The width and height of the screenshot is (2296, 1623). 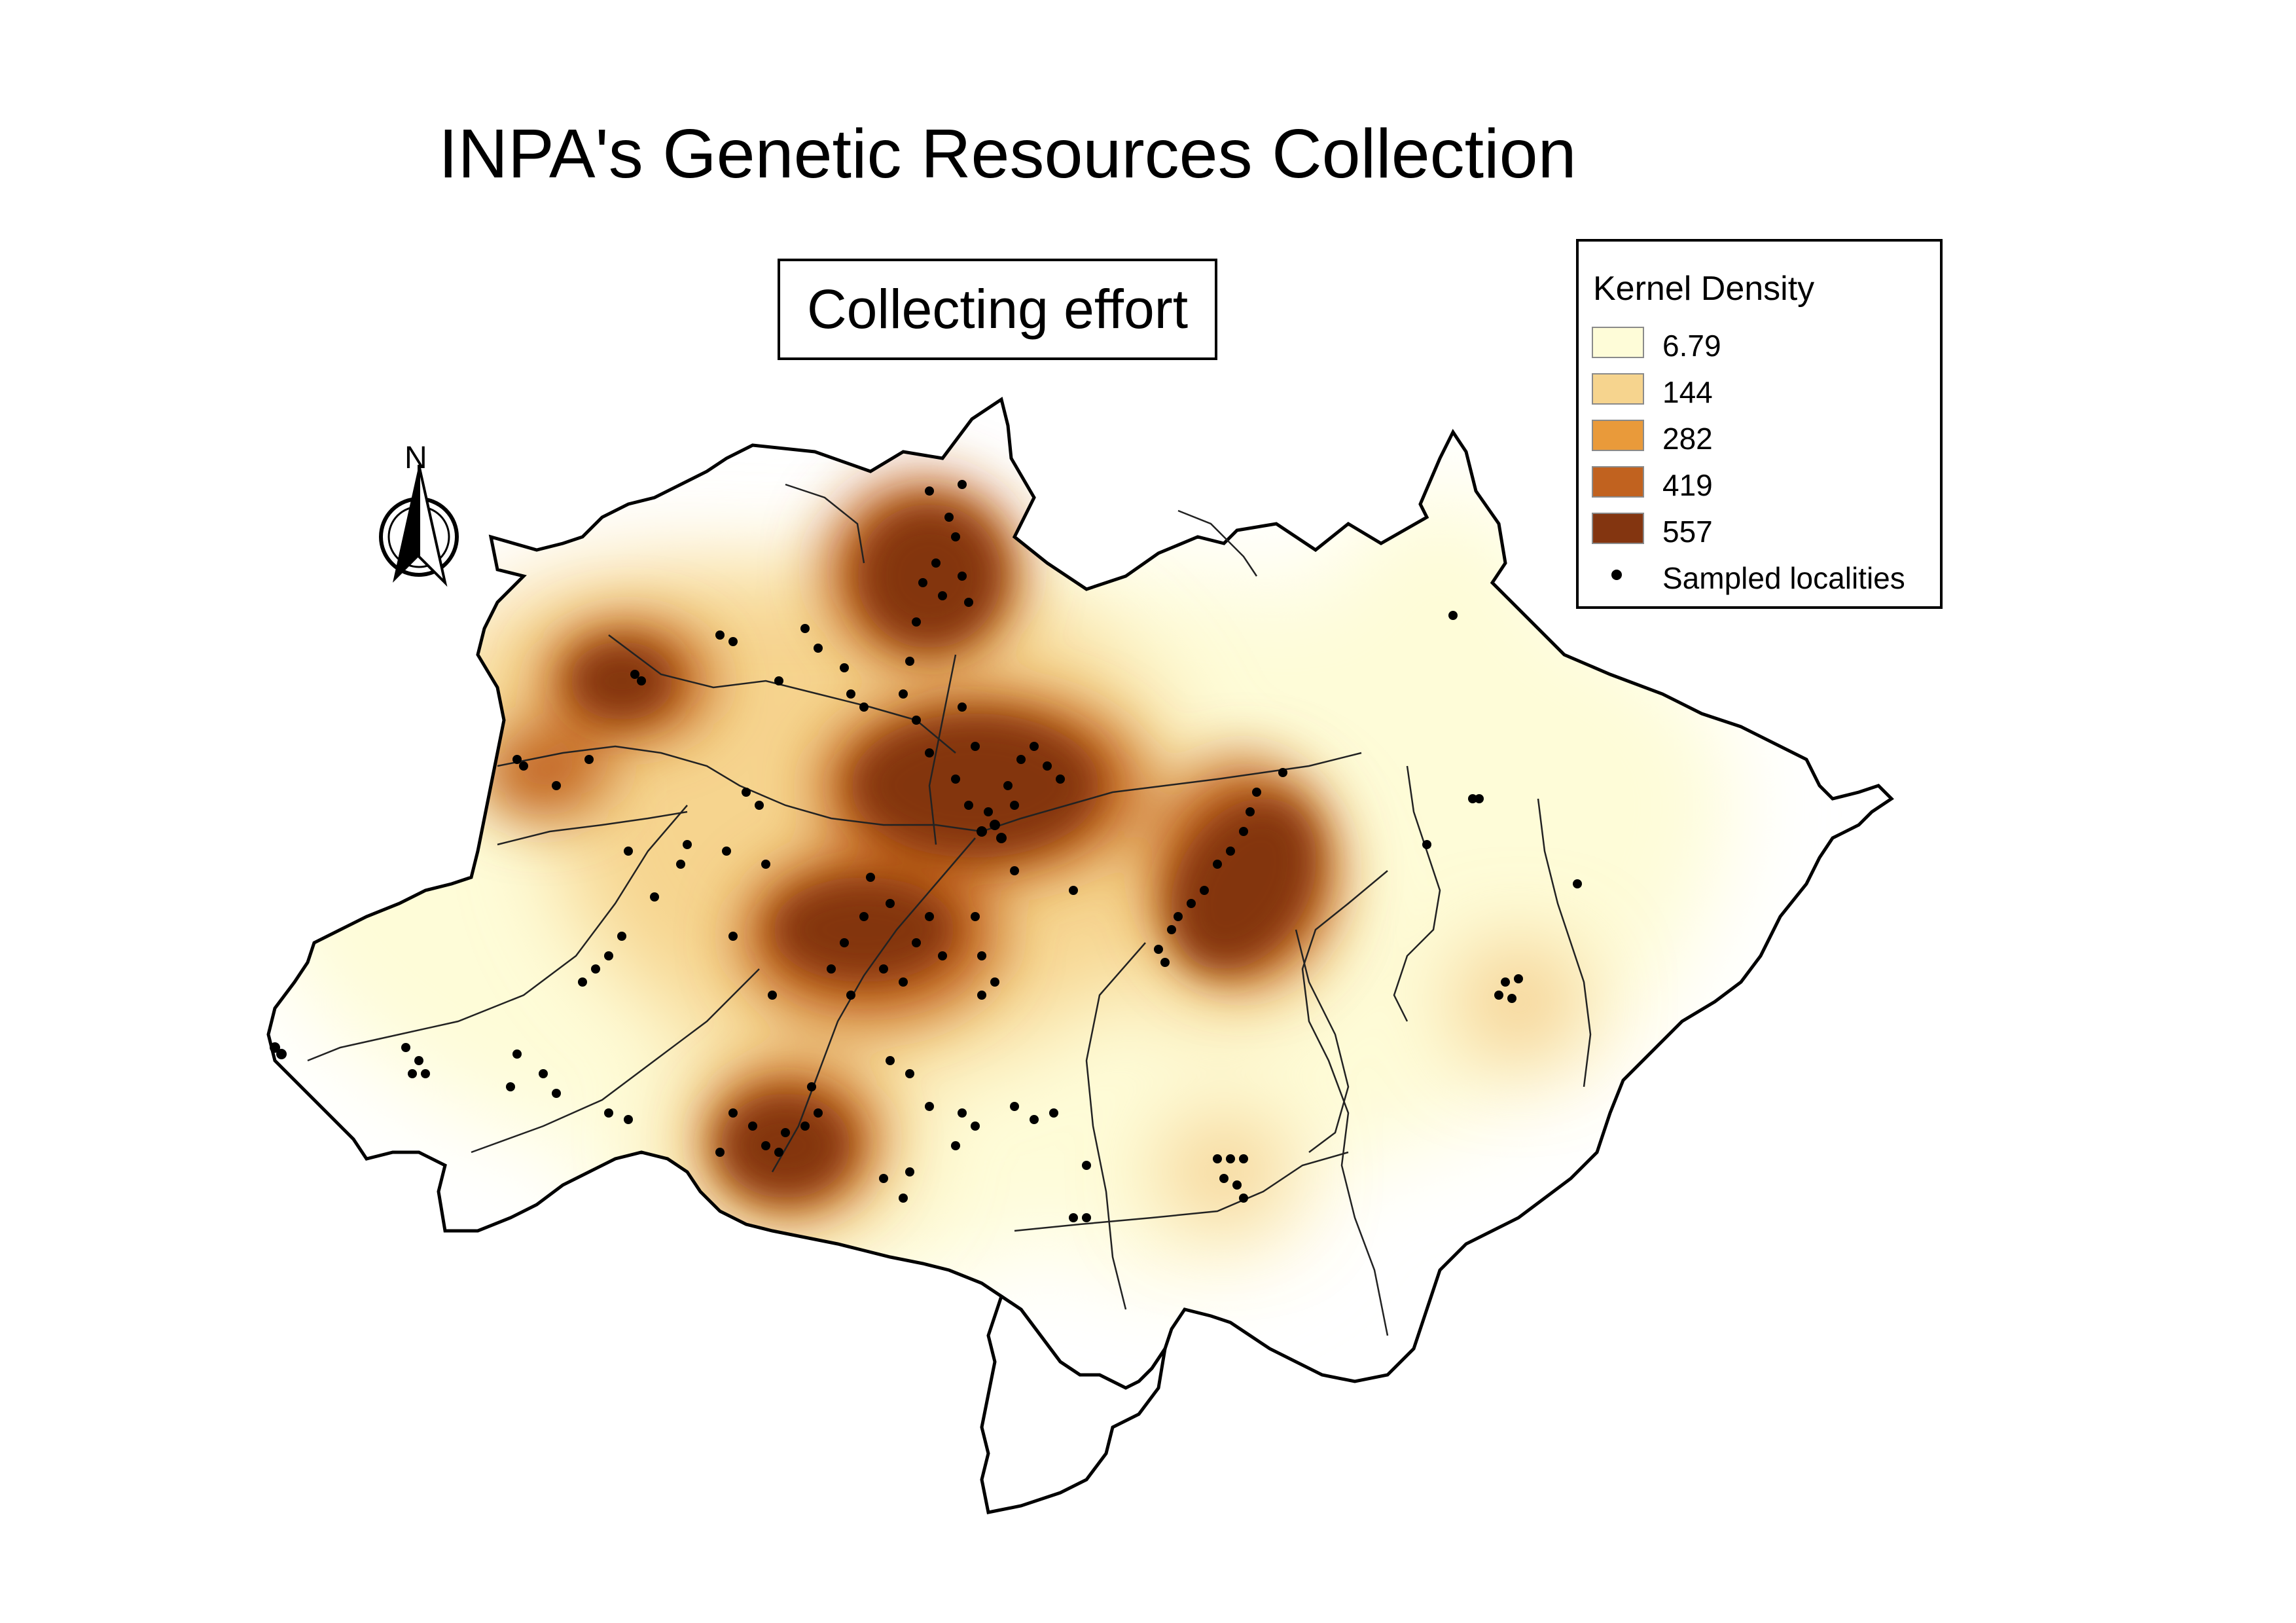 I want to click on subtitle-text: Collecting effort, so click(x=997, y=309).